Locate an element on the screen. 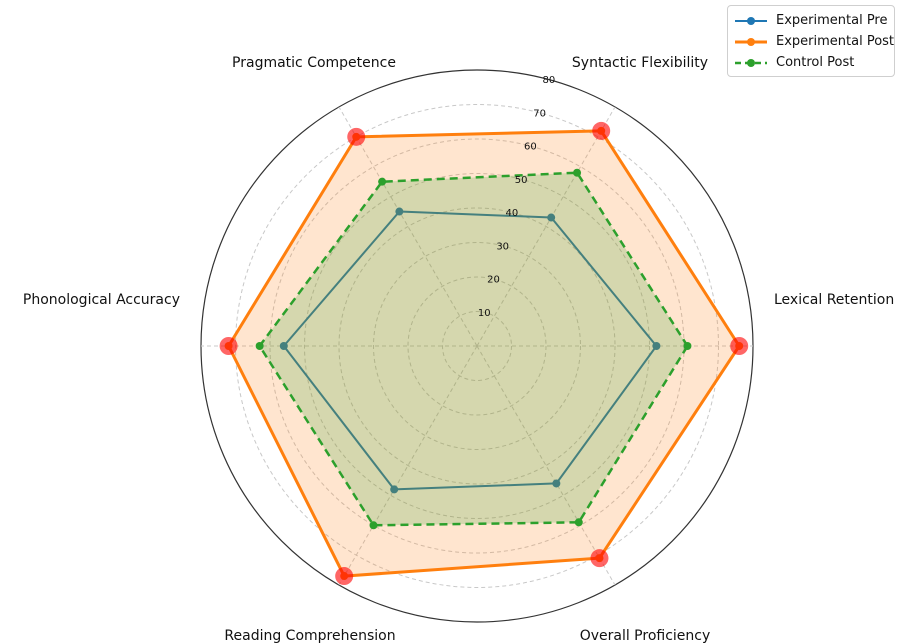 This screenshot has width=903, height=643. highlight-marker-reading-comprehension is located at coordinates (344, 576).